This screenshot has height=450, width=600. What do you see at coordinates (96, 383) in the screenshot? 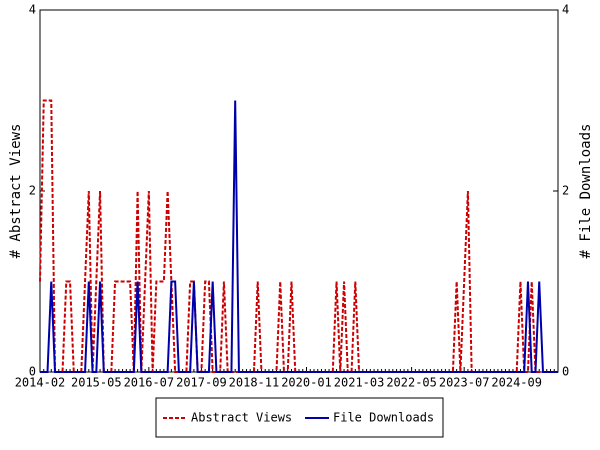
I see `x-tick-label: 2015-05` at bounding box center [96, 383].